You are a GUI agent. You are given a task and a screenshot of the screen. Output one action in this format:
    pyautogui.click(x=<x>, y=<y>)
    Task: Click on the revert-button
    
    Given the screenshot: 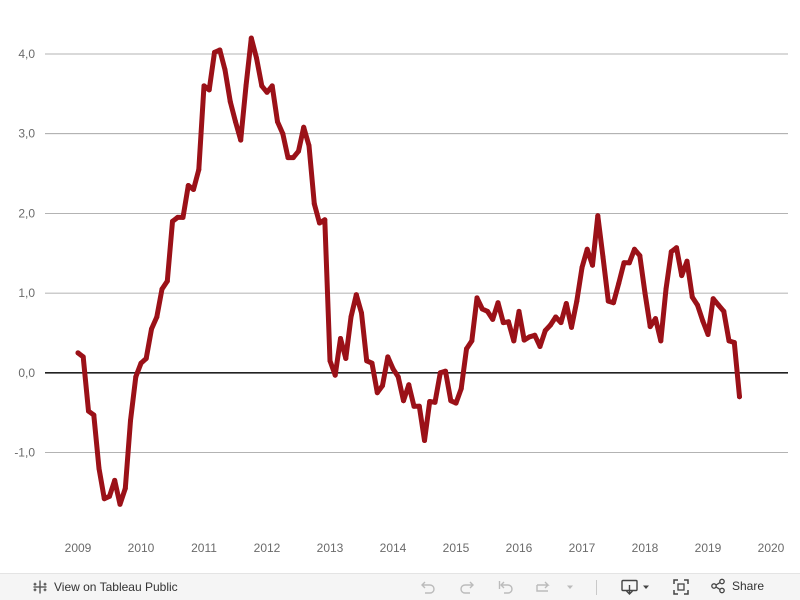 What is the action you would take?
    pyautogui.click(x=506, y=587)
    